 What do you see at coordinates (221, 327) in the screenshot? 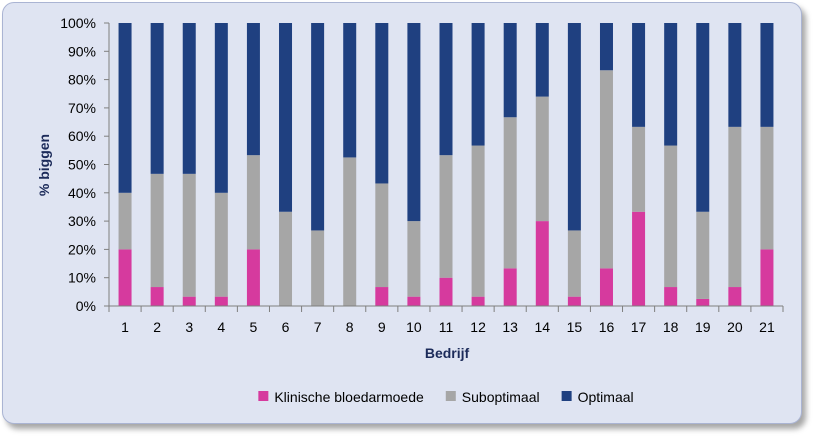
I see `x-tick-label: 4` at bounding box center [221, 327].